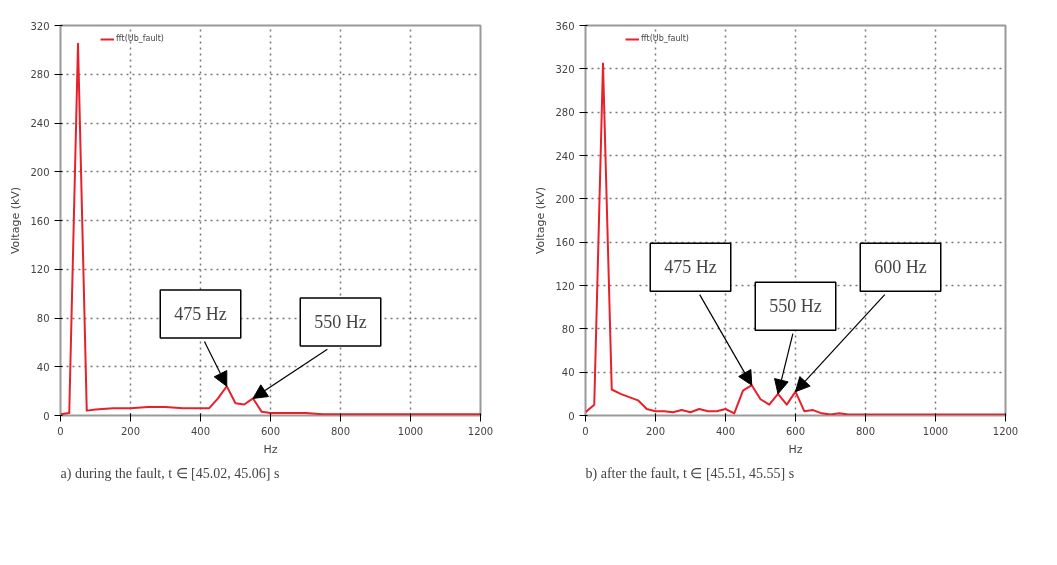 Image resolution: width=1057 pixels, height=565 pixels. I want to click on text: b) after the fault, t ∈ [45.51, 45.55] s, so click(690, 473).